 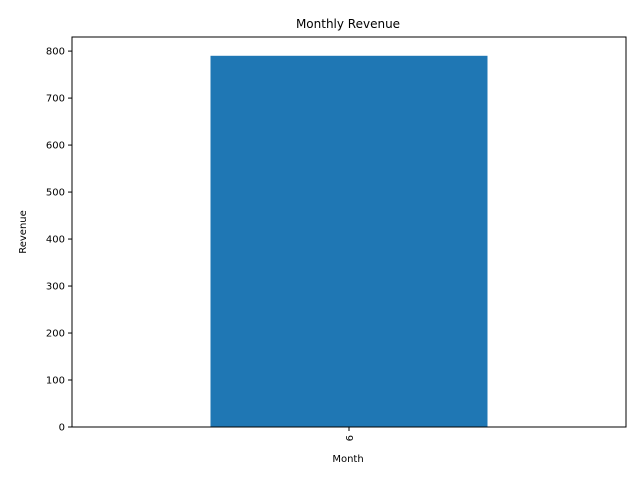 What do you see at coordinates (350, 434) in the screenshot?
I see `x-axis-ticks: 6` at bounding box center [350, 434].